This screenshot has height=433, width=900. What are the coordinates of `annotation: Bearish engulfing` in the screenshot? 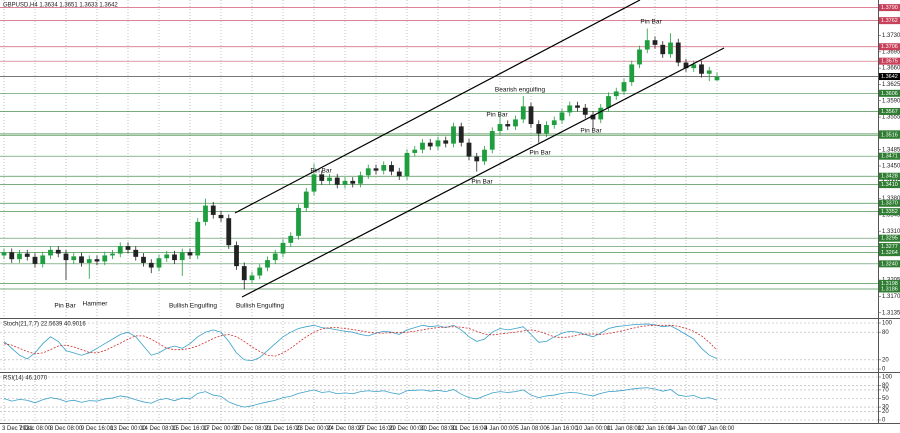 It's located at (520, 90).